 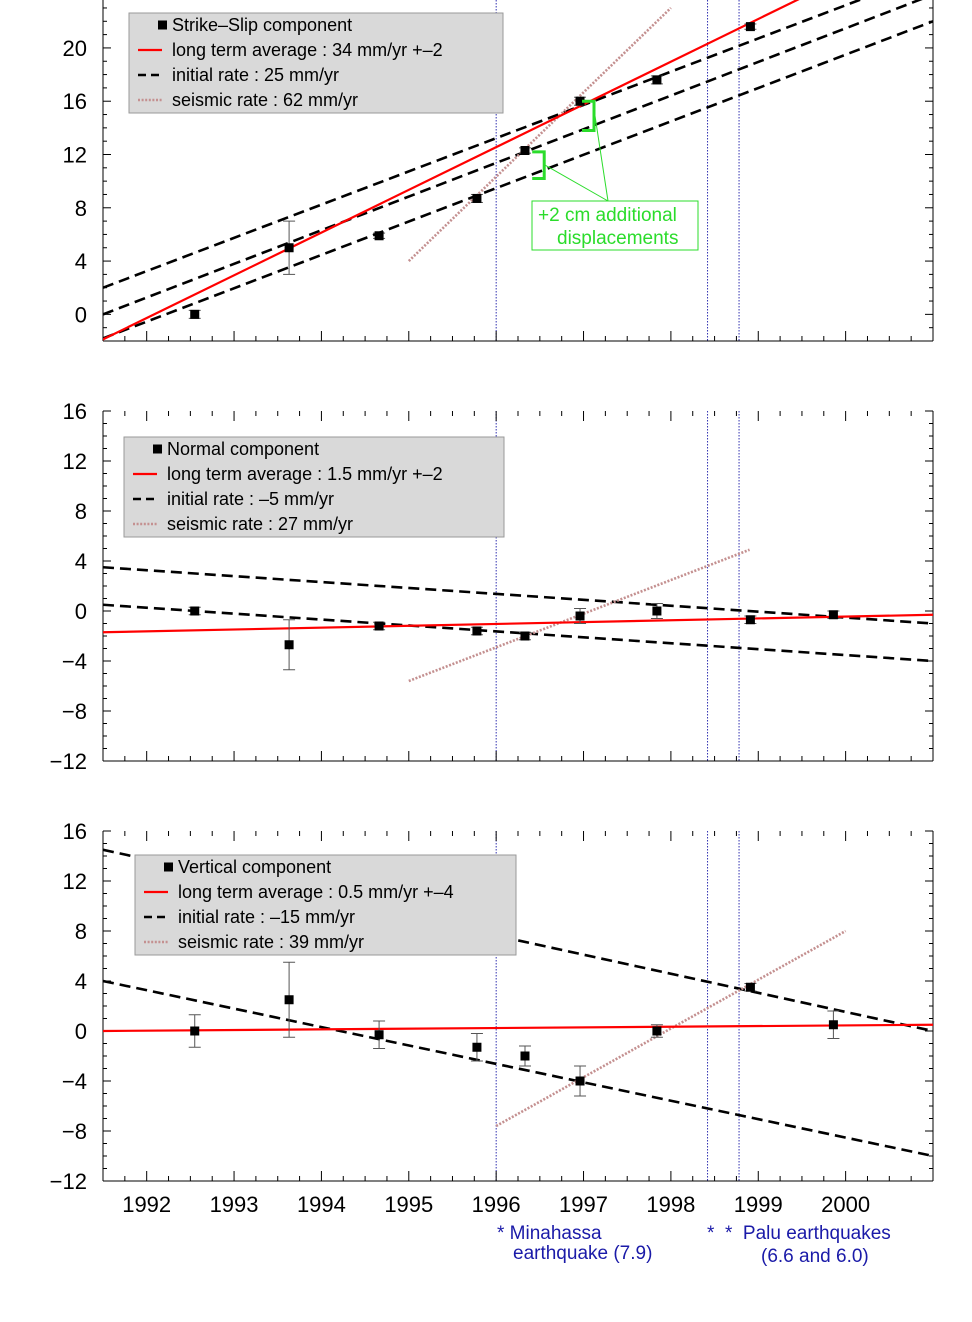 I want to click on annotation-line2: displacements, so click(x=617, y=238).